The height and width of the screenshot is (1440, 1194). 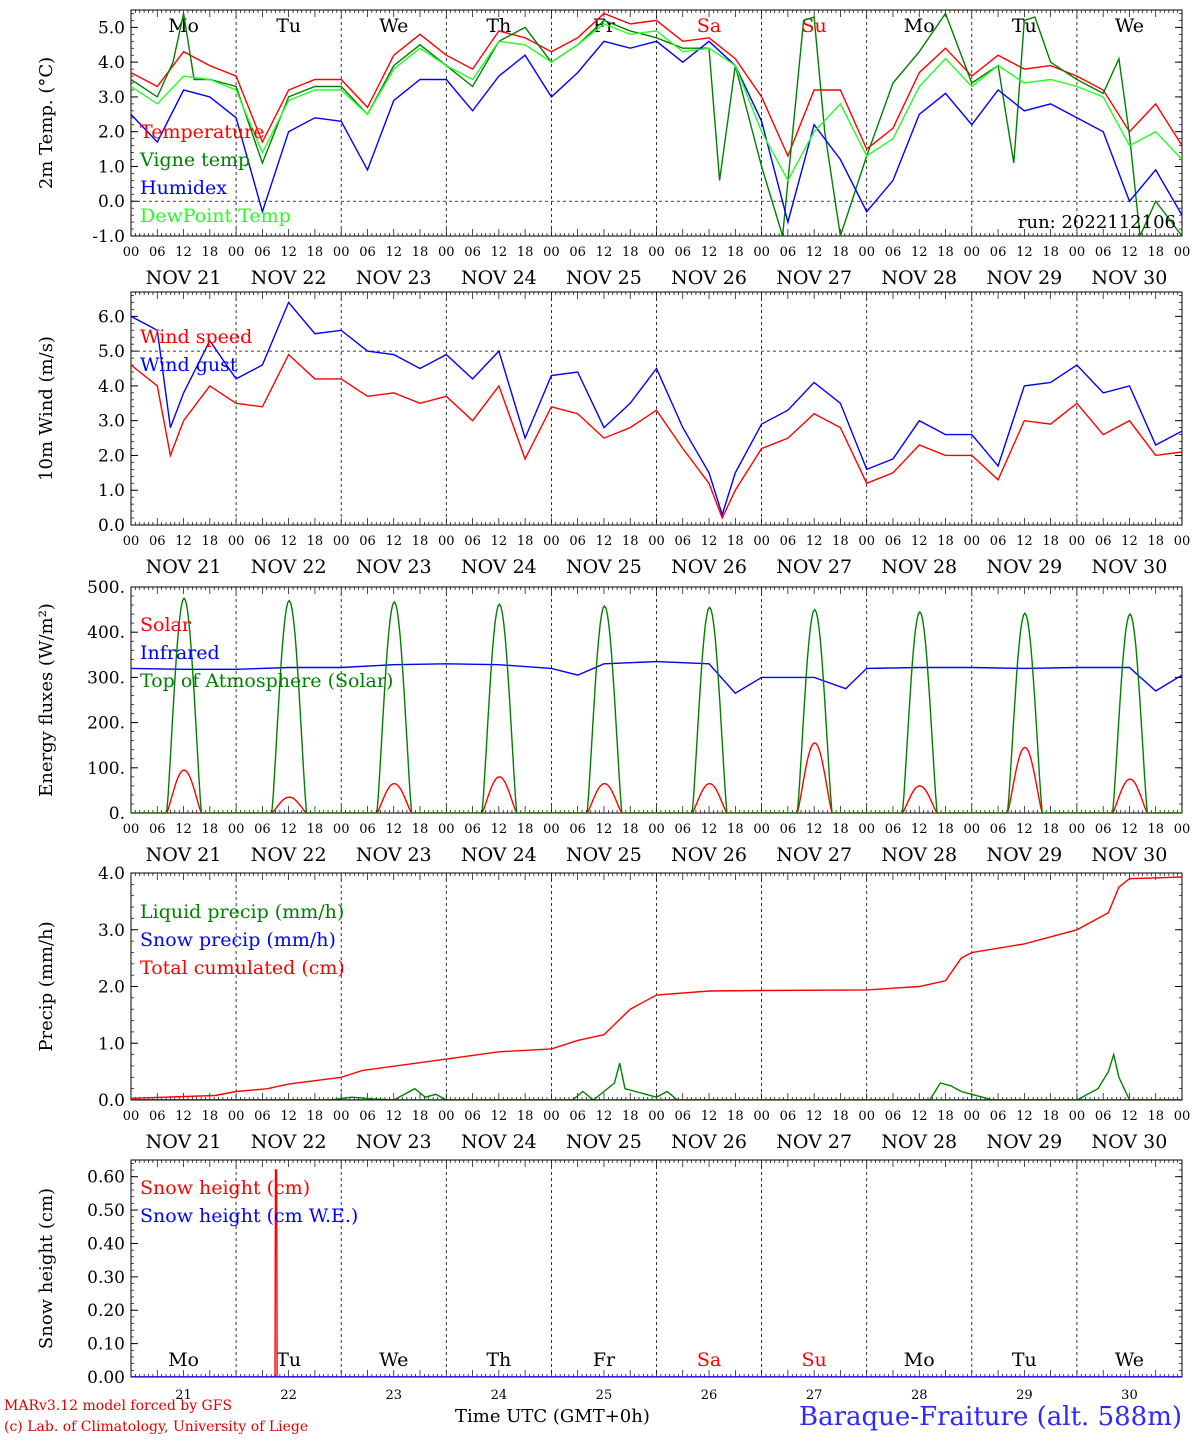 I want to click on legend-entry: Temperature, so click(x=202, y=132).